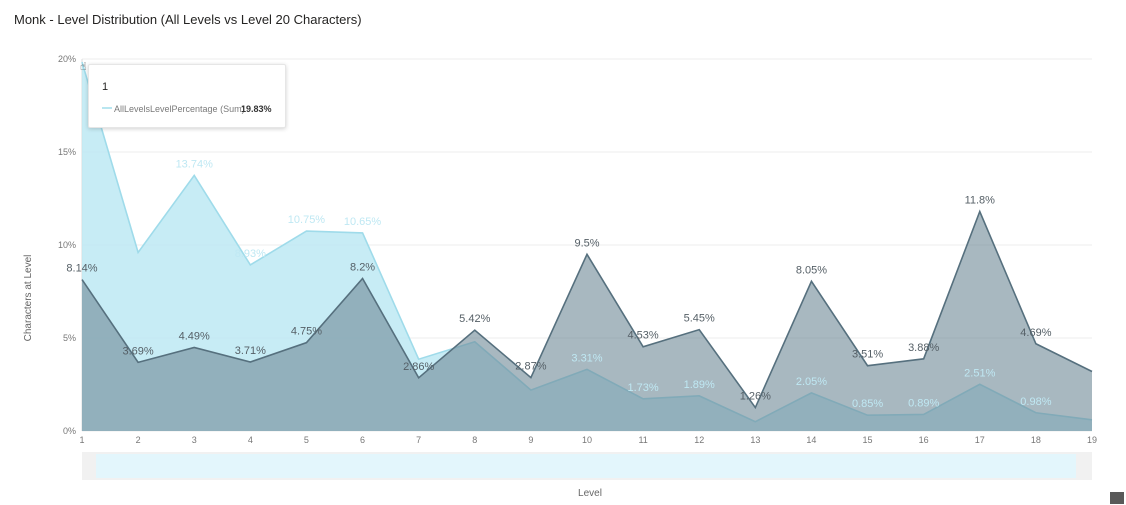  What do you see at coordinates (363, 222) in the screenshot?
I see `data-label: 10.65%` at bounding box center [363, 222].